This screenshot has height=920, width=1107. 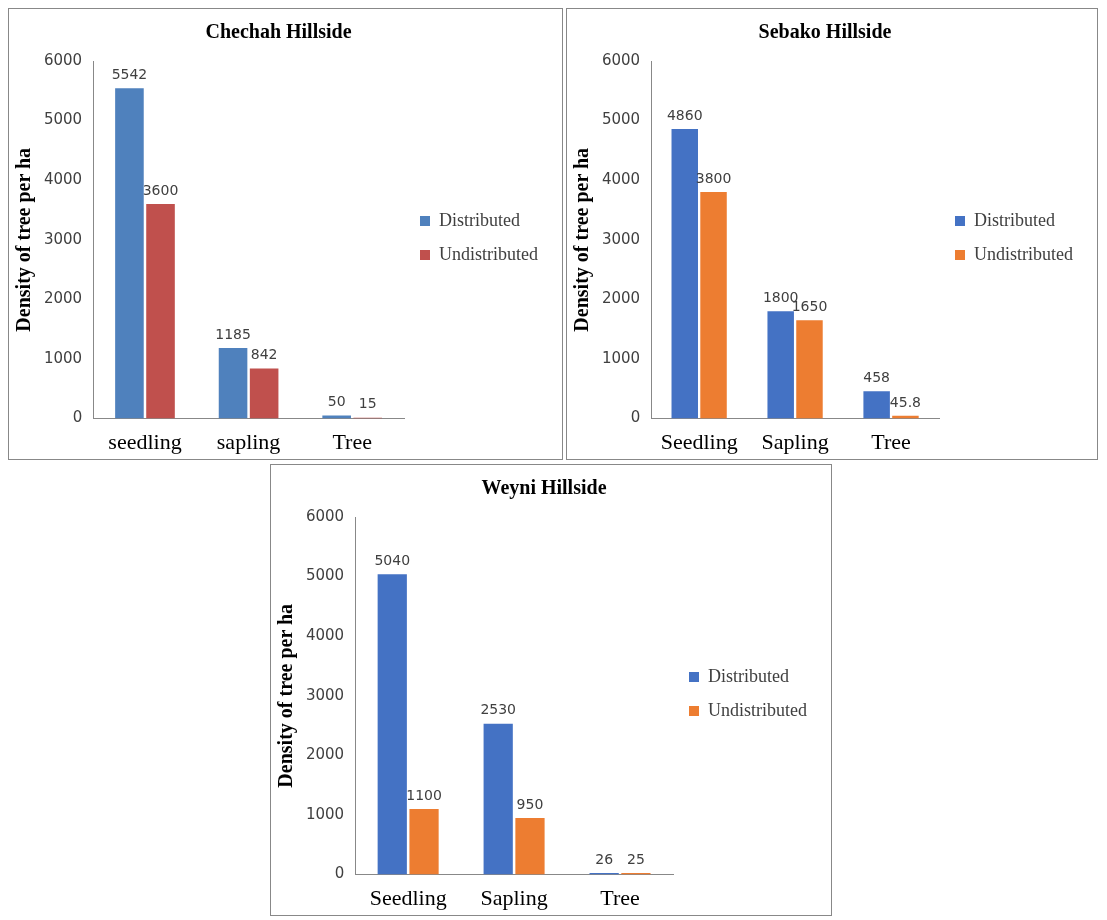 I want to click on data-label: 4860, so click(x=684, y=114).